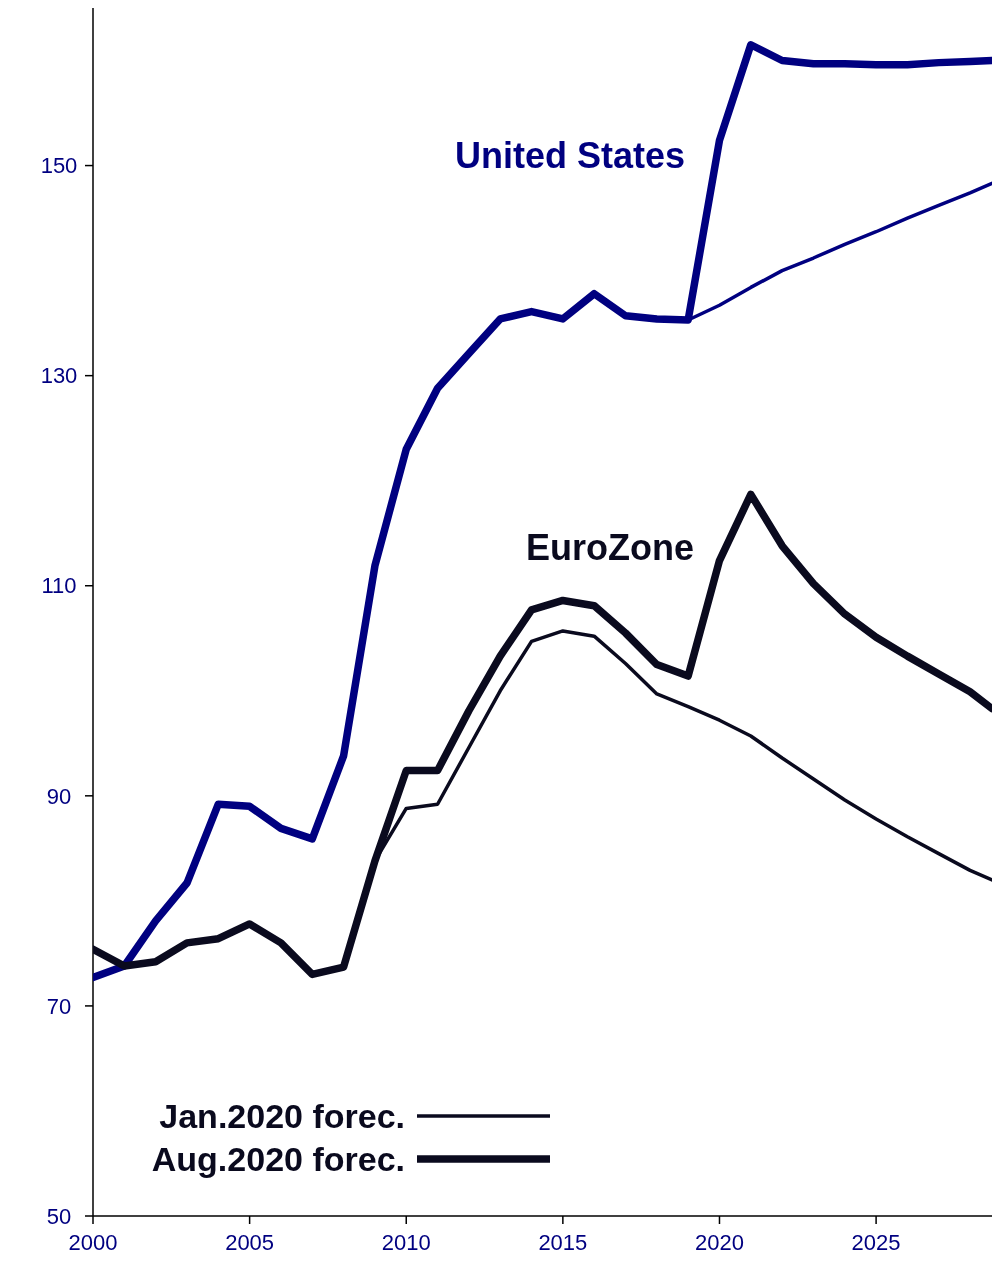 The image size is (992, 1275). What do you see at coordinates (59, 586) in the screenshot?
I see `y-tick-label: 110` at bounding box center [59, 586].